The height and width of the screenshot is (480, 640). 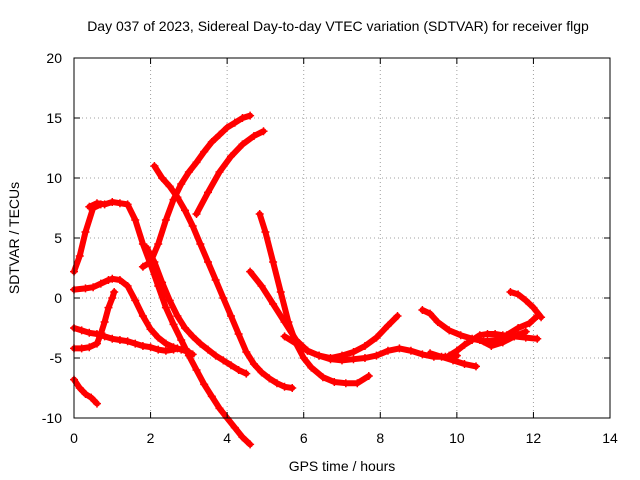 I want to click on y-tick-label: 10, so click(x=54, y=178).